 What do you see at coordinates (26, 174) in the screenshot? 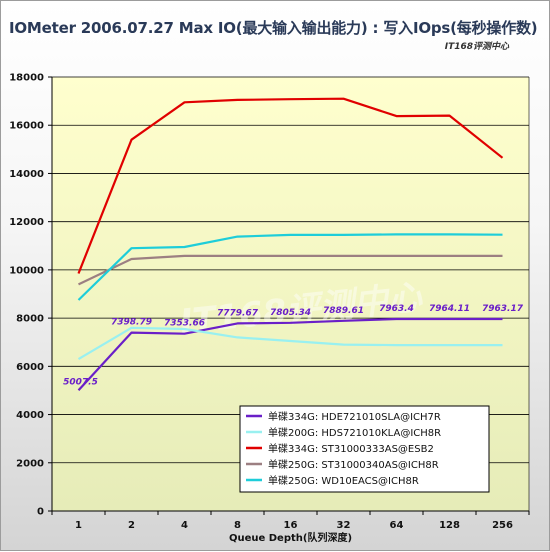
I see `y-tick-label: 14000` at bounding box center [26, 174].